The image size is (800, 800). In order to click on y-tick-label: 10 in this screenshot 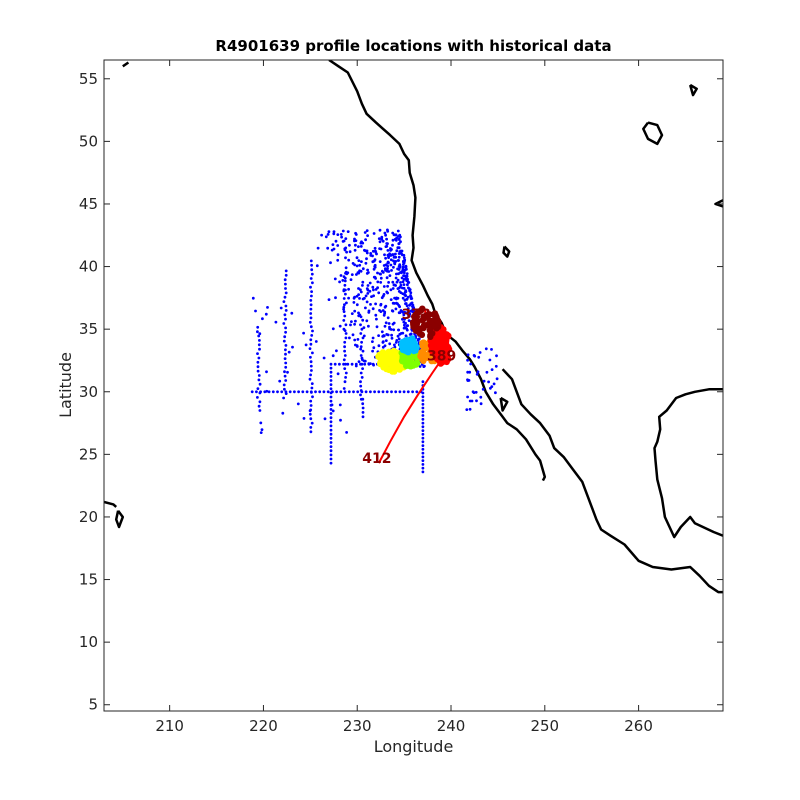, I will do `click(88, 642)`.